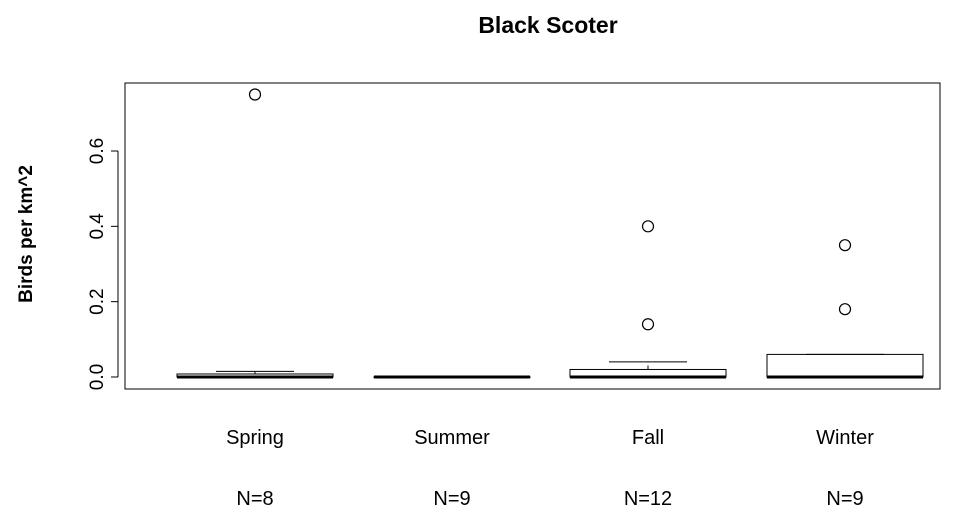 The image size is (965, 512). Describe the element at coordinates (648, 499) in the screenshot. I see `sample-size-label: N=12` at that location.